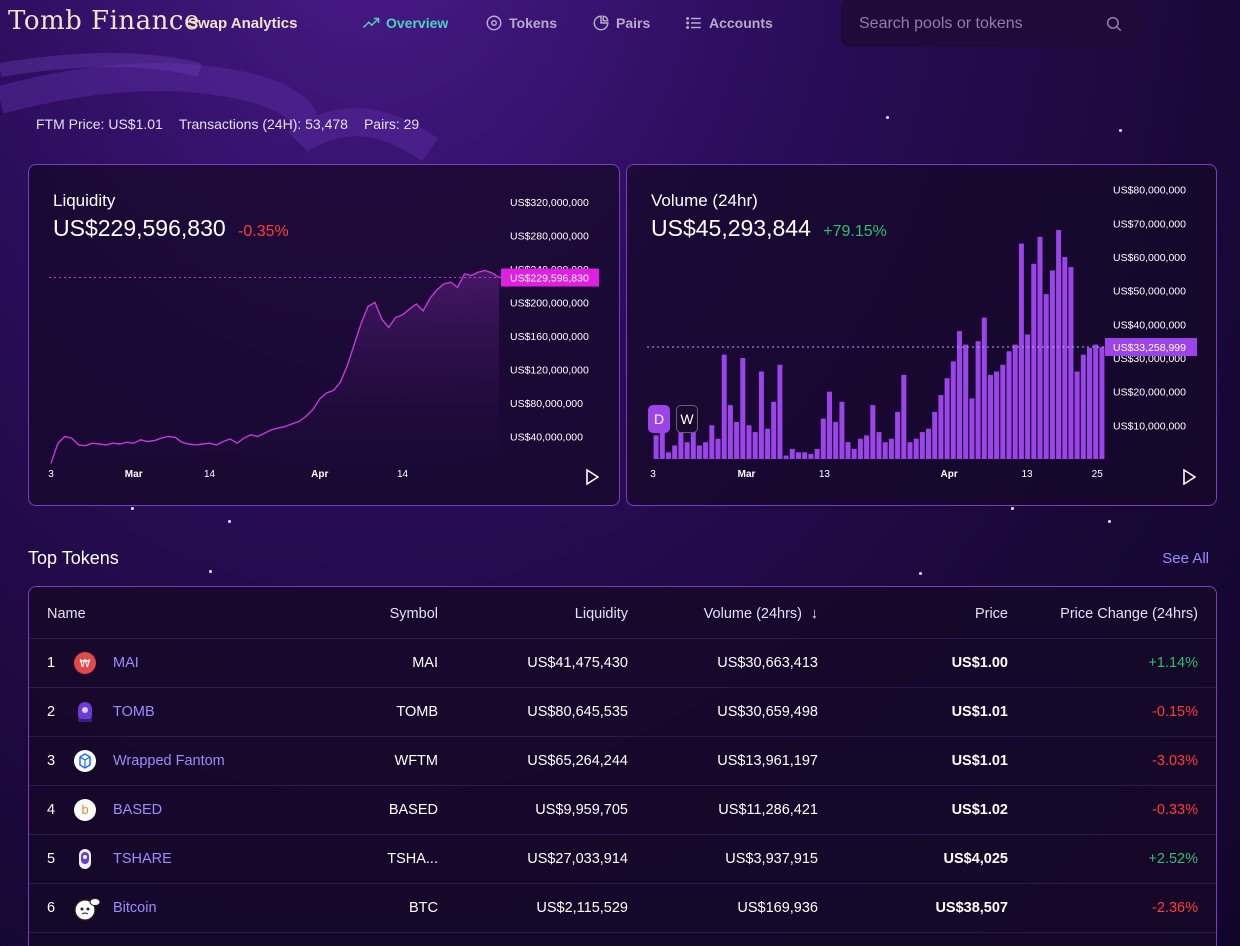  I want to click on ftm-price: FTM Price: US$1.01, so click(99, 124).